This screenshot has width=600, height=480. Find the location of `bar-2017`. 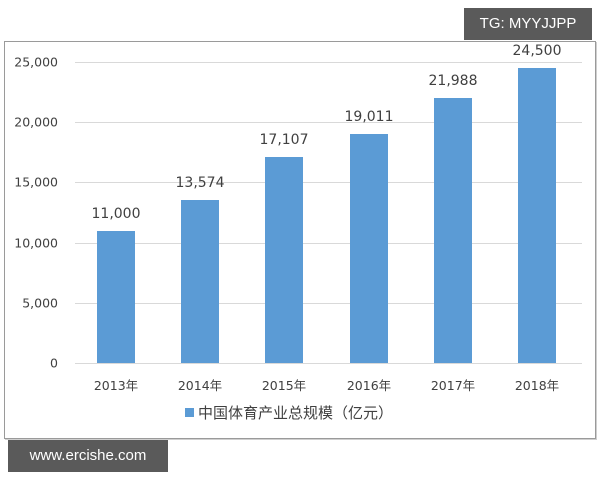

bar-2017 is located at coordinates (453, 230).